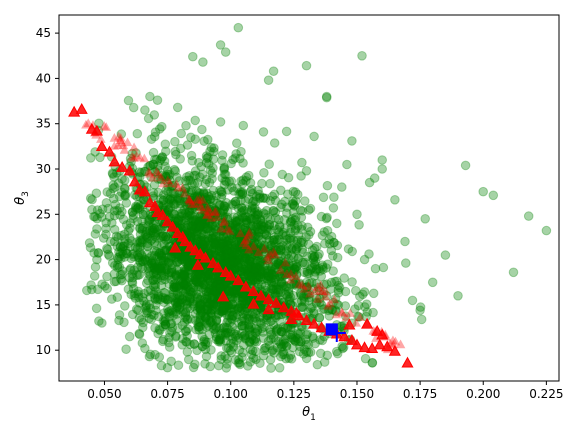 This screenshot has width=581, height=440. What do you see at coordinates (81, 108) in the screenshot?
I see `red-triangle-point` at bounding box center [81, 108].